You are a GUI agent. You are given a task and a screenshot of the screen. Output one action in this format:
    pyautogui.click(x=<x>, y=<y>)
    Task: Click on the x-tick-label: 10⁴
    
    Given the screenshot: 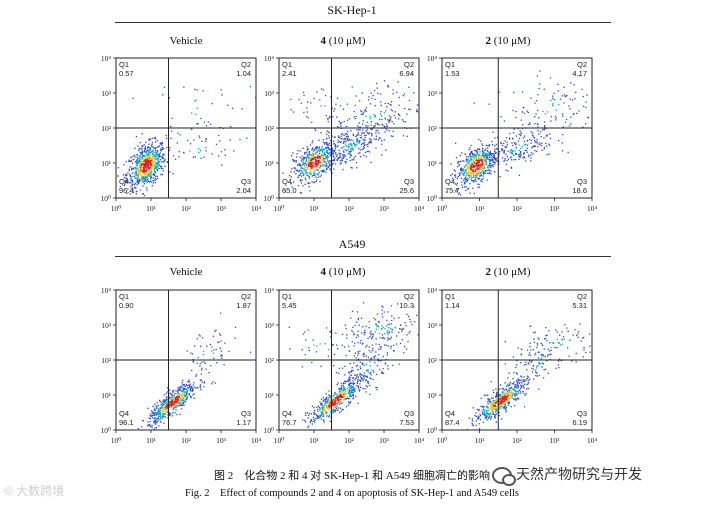 What is the action you would take?
    pyautogui.click(x=419, y=208)
    